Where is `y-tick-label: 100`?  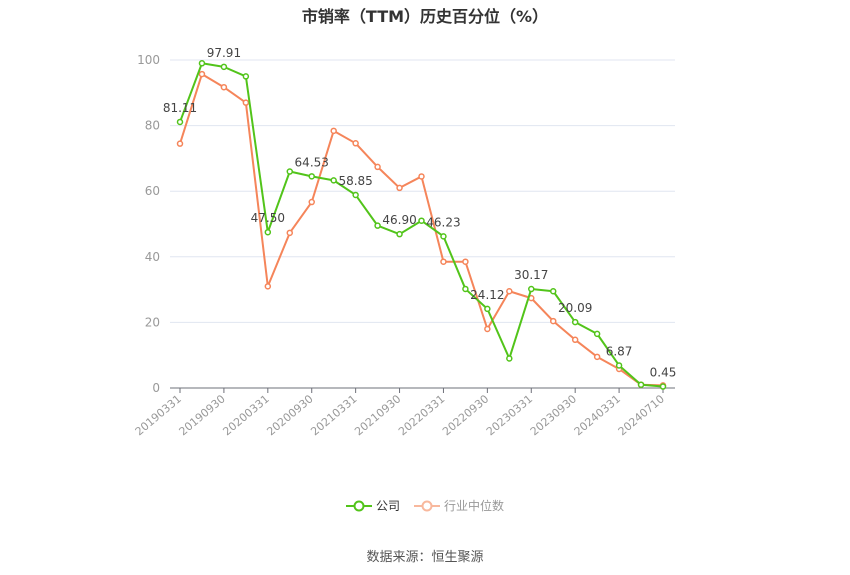 y-tick-label: 100 is located at coordinates (148, 60).